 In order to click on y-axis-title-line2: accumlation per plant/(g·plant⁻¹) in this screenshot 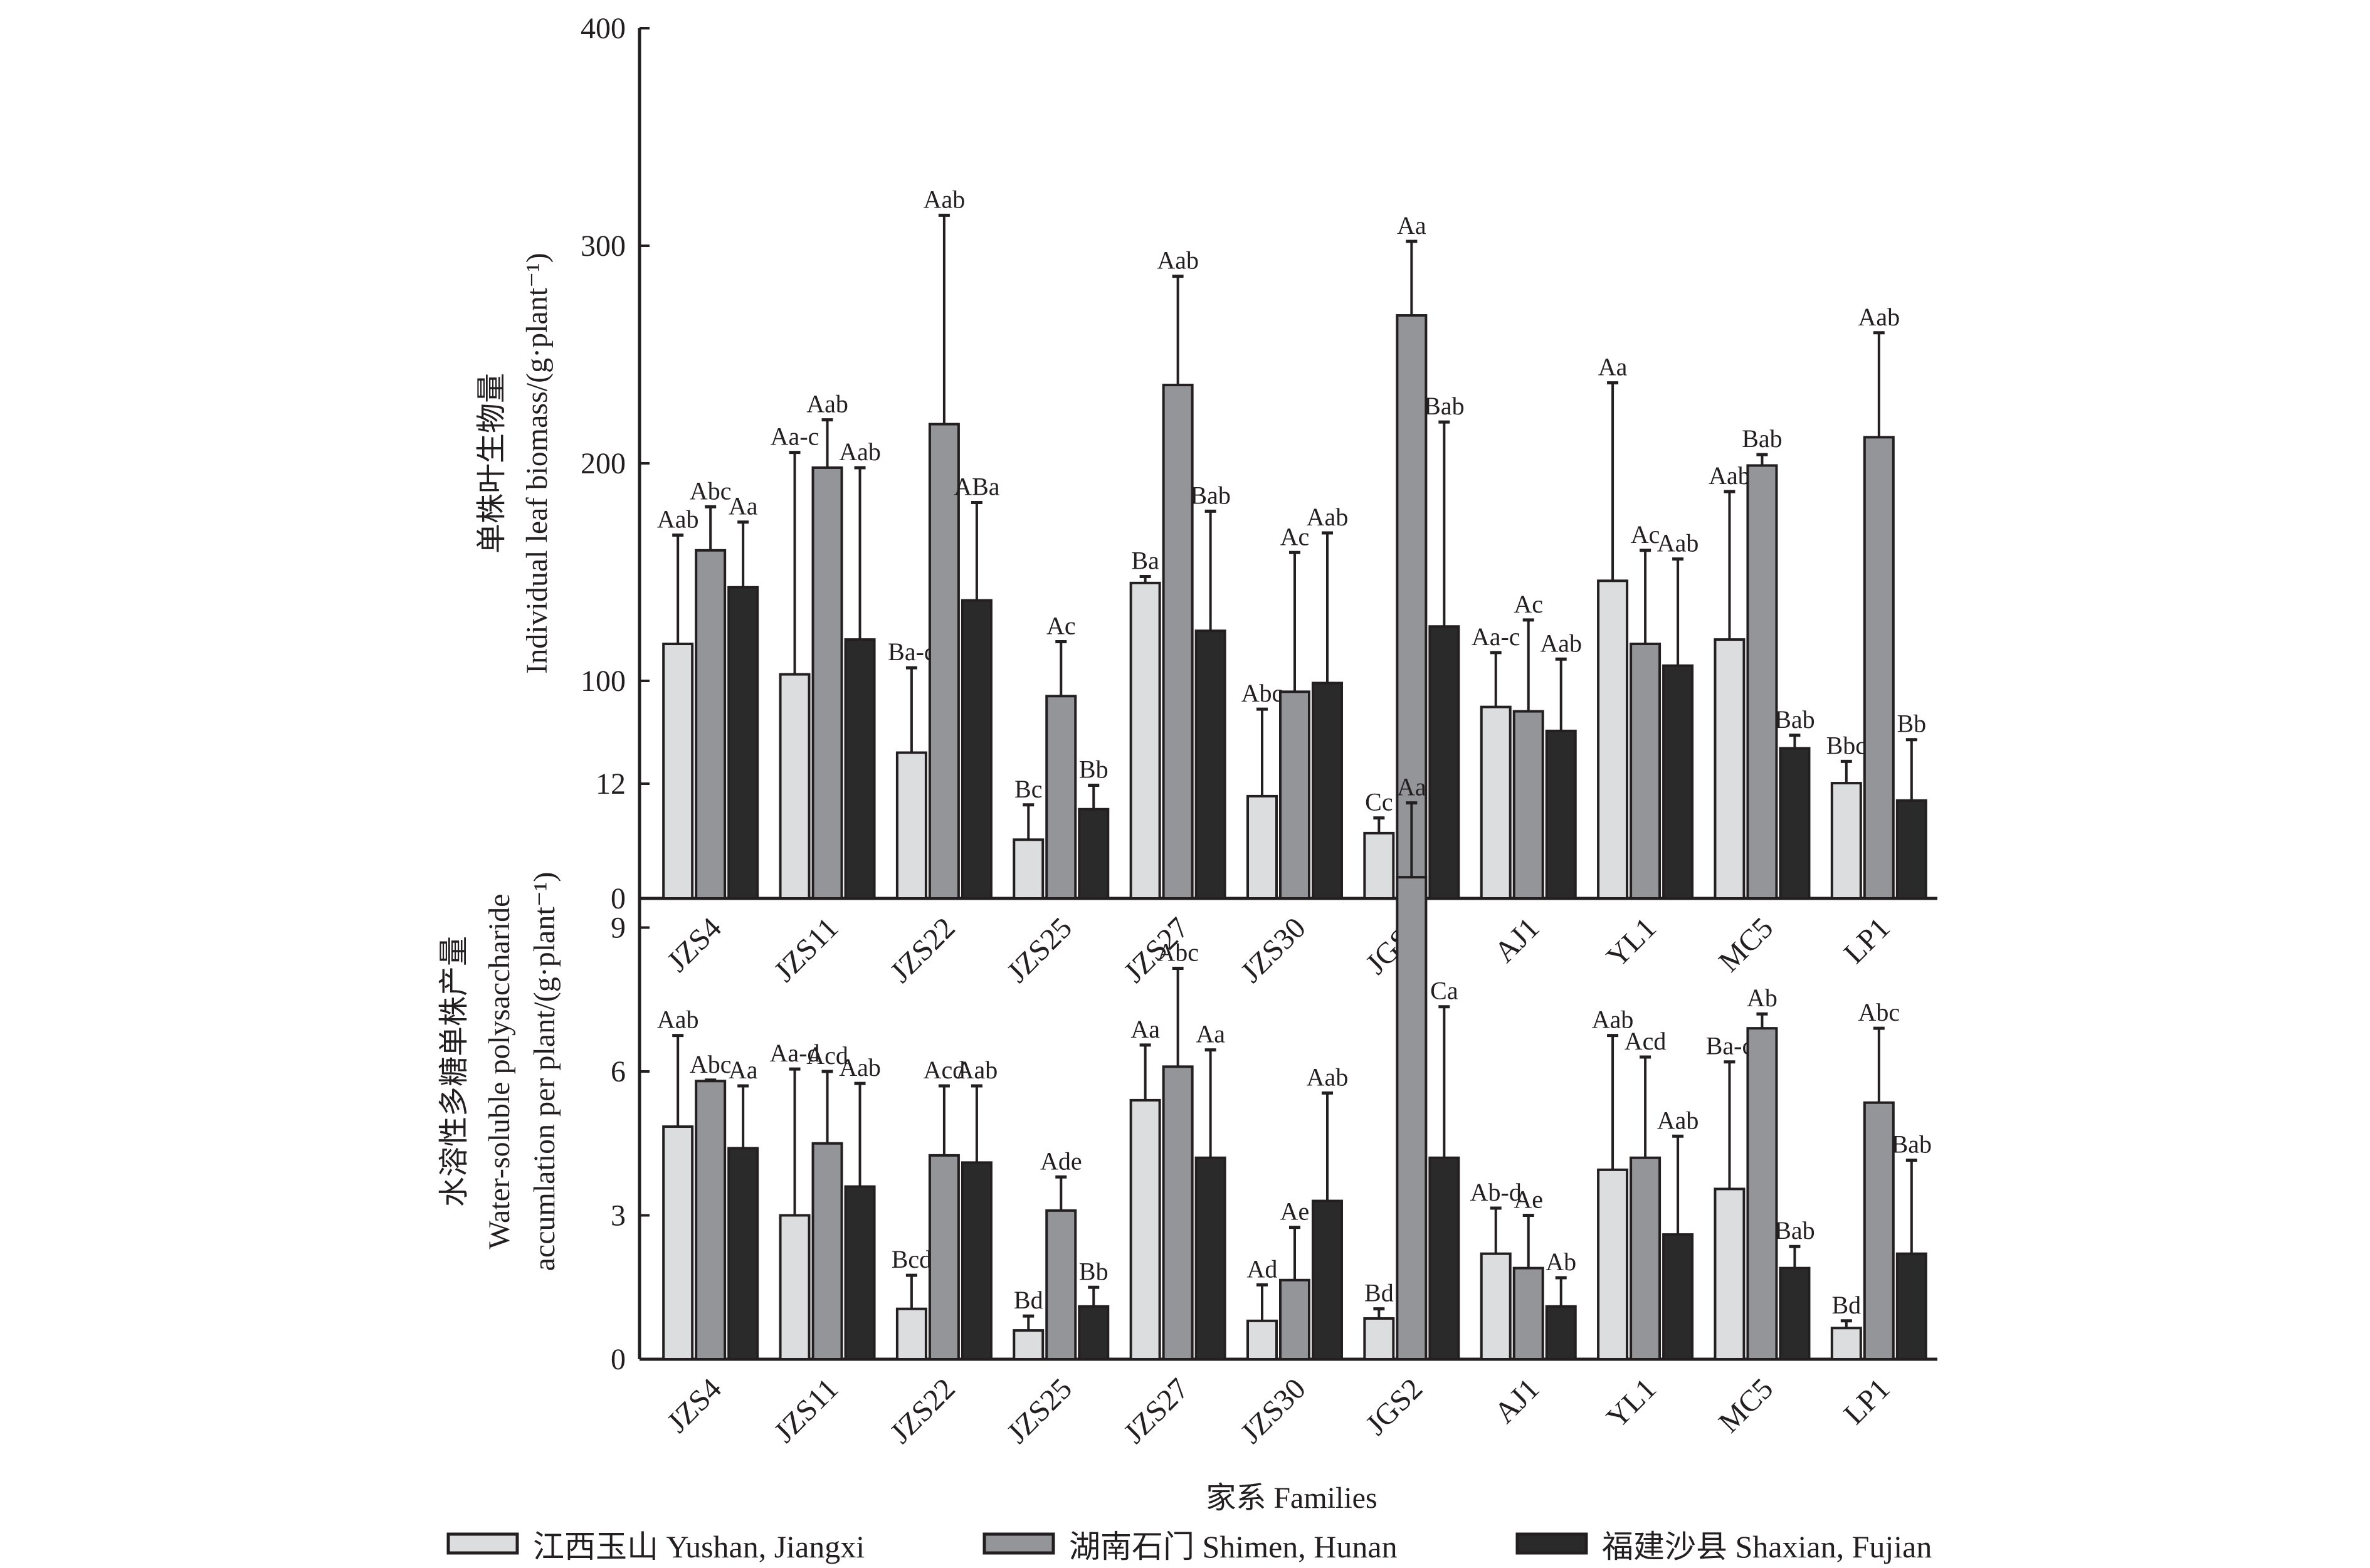, I will do `click(544, 1071)`.